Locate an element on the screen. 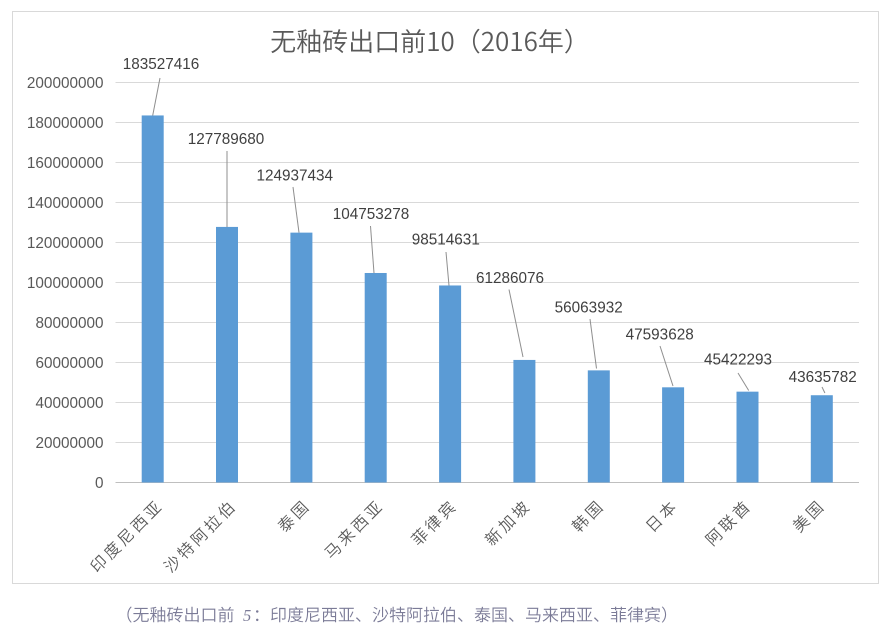 The width and height of the screenshot is (891, 641). svg-text: 20000000 is located at coordinates (69, 443).